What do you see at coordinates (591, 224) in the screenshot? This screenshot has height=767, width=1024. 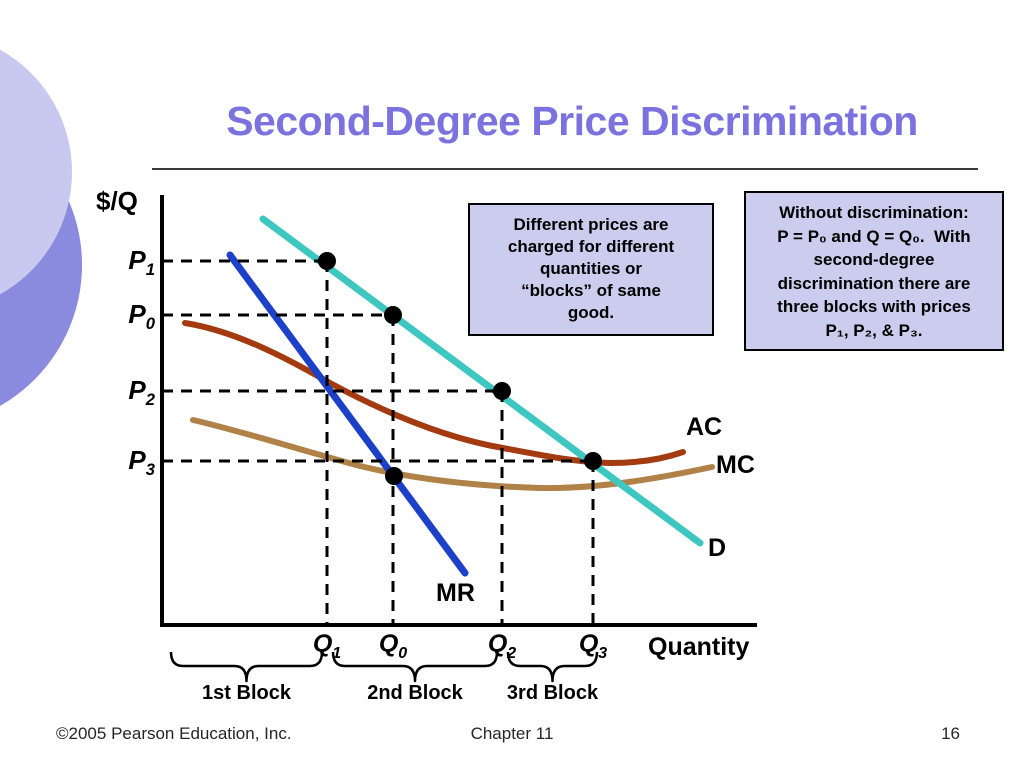 I see `callout-line: Different prices are` at bounding box center [591, 224].